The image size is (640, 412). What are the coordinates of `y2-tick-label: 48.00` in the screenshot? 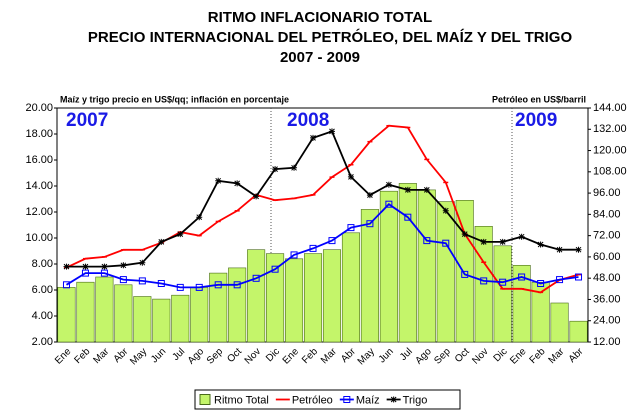 It's located at (607, 278).